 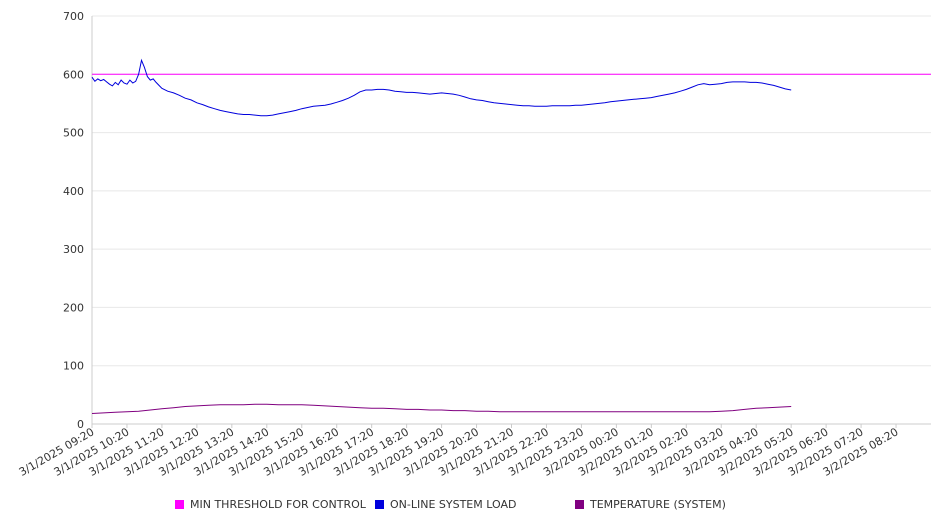 I want to click on y-tick-label: 0, so click(x=80, y=424).